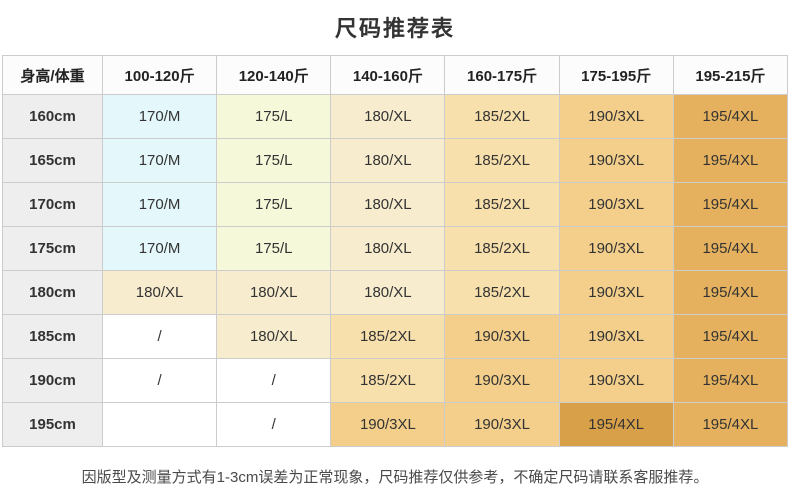 The height and width of the screenshot is (500, 790). What do you see at coordinates (274, 75) in the screenshot?
I see `column-header-weight-range: 120-140斤` at bounding box center [274, 75].